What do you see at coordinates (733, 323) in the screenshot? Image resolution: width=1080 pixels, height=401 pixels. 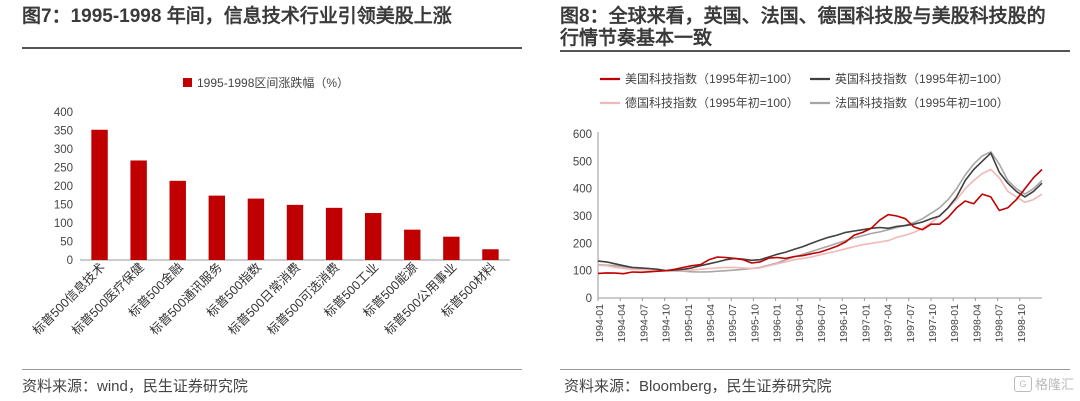 I see `x-tick-label: 1995-07` at bounding box center [733, 323].